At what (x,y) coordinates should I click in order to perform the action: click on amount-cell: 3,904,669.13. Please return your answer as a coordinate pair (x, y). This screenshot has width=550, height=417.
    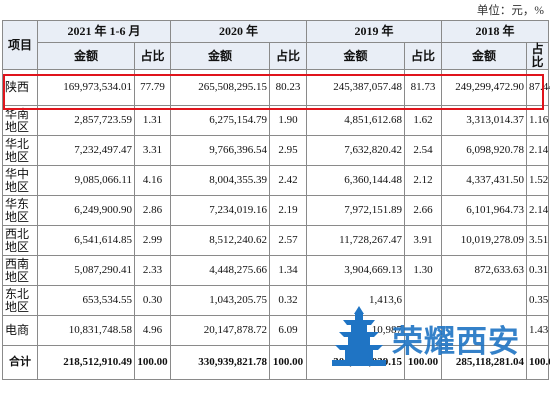
    Looking at the image, I should click on (356, 270).